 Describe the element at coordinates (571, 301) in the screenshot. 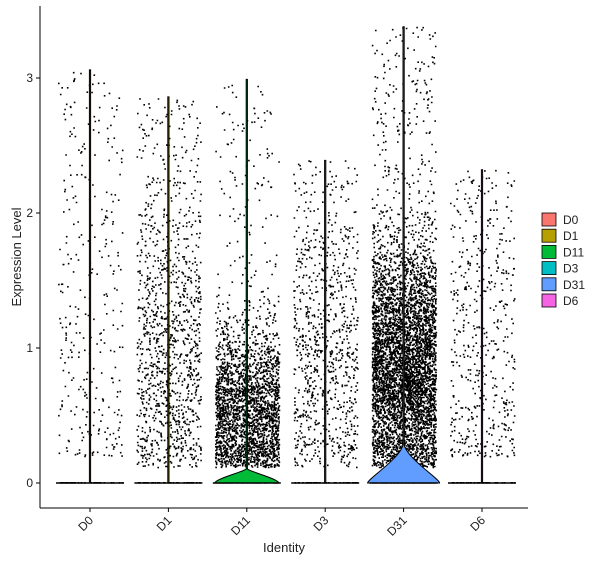

I see `legend-label: D6` at that location.